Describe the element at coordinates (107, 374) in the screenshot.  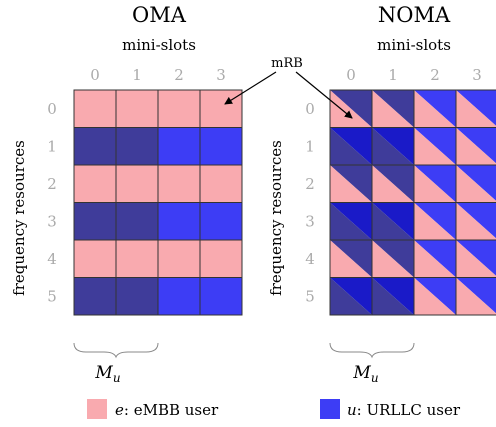
I see `oma-span-label: Mu` at that location.